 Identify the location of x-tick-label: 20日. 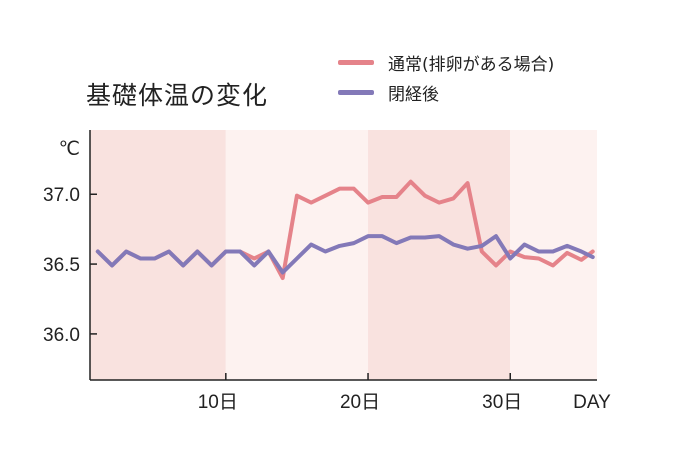
(360, 402).